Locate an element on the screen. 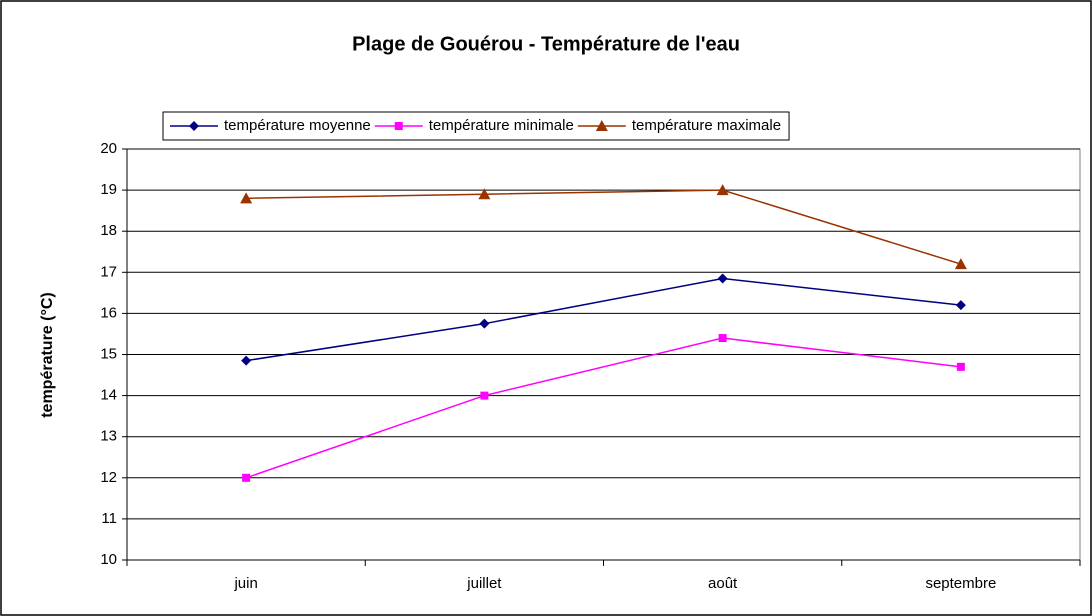  y-tick-label: 14 is located at coordinates (108, 395).